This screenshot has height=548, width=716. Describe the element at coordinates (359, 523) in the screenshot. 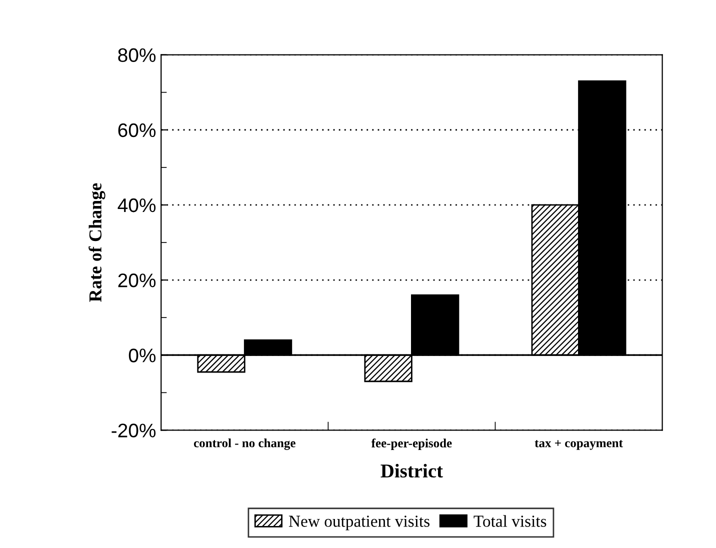

I see `legend-label: New outpatient visits` at that location.